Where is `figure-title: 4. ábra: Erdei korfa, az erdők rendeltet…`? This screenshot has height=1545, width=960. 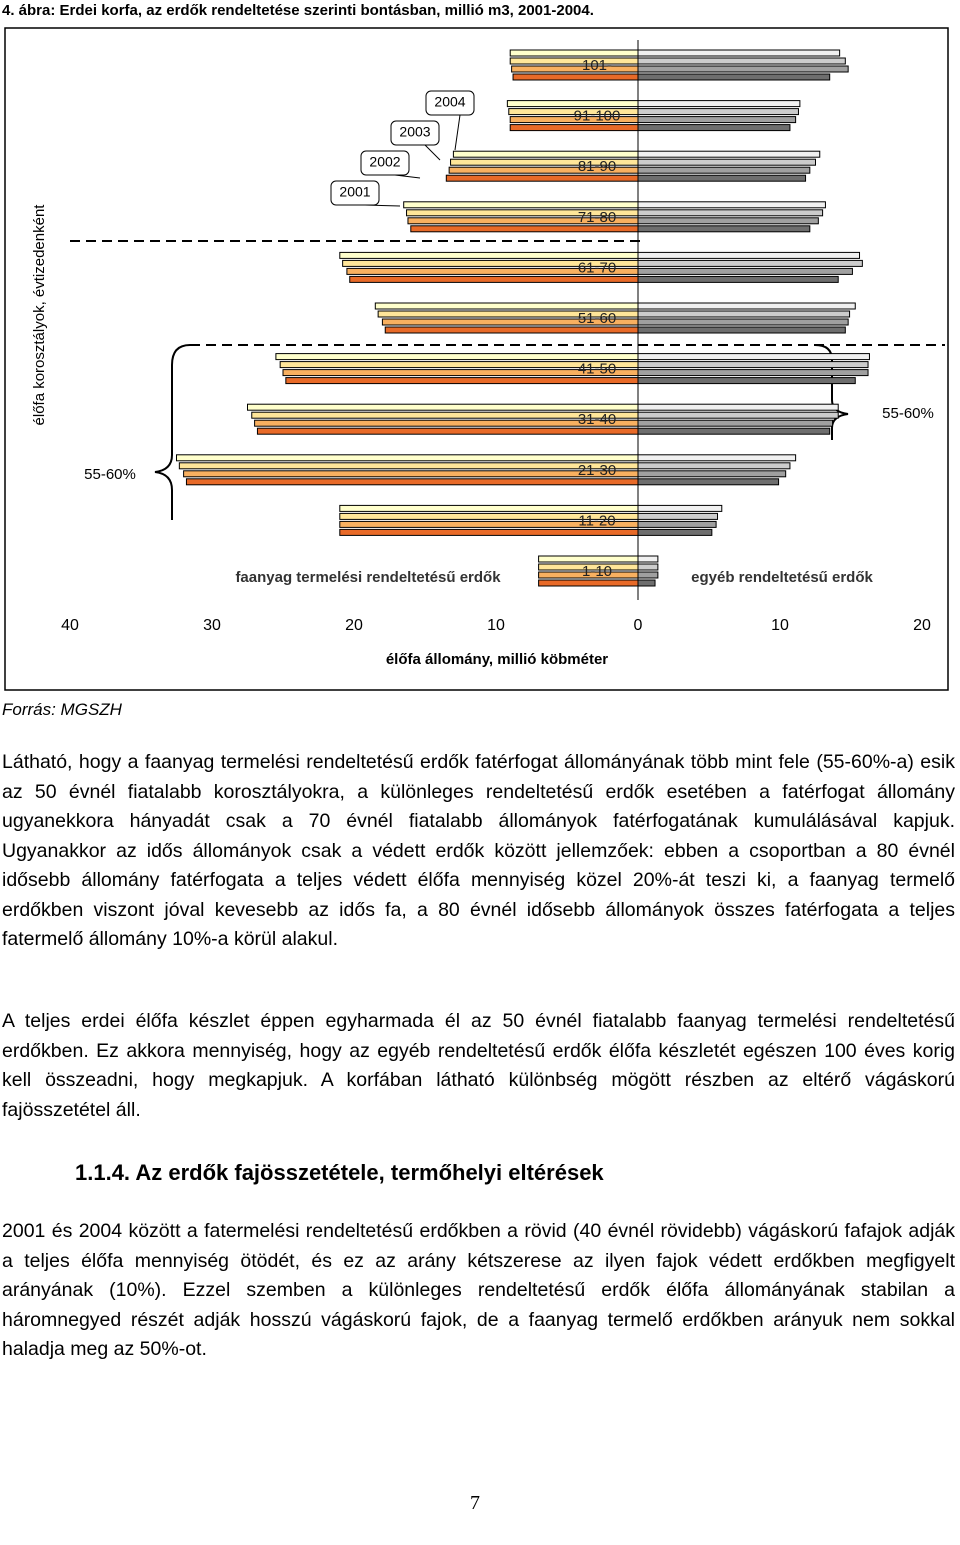 figure-title: 4. ábra: Erdei korfa, az erdők rendeltet… is located at coordinates (298, 10).